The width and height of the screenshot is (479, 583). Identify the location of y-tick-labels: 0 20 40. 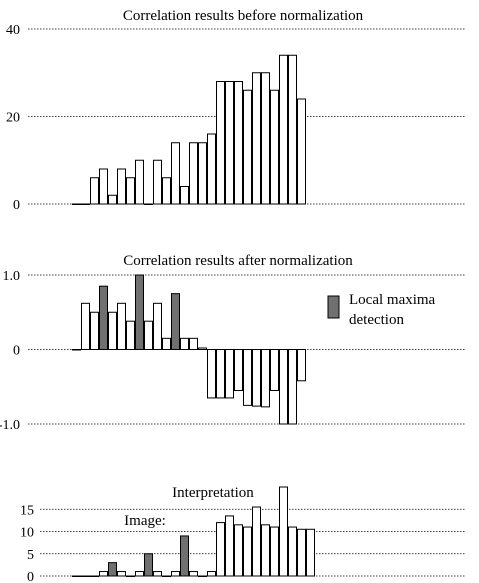
(13, 118).